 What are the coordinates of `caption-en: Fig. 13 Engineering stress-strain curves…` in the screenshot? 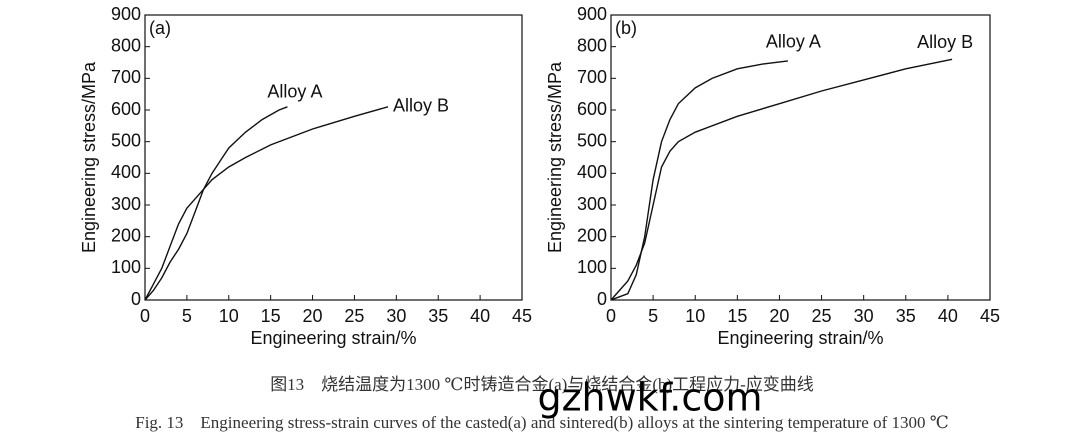 It's located at (542, 422).